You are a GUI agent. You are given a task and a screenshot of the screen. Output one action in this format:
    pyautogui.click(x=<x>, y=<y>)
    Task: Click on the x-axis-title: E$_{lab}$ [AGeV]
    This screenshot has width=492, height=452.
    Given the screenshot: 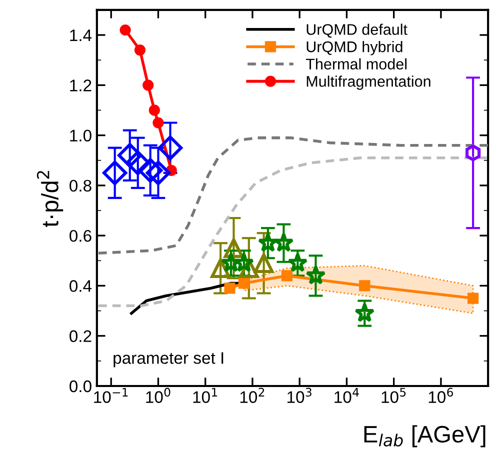 What is the action you would take?
    pyautogui.click(x=425, y=436)
    